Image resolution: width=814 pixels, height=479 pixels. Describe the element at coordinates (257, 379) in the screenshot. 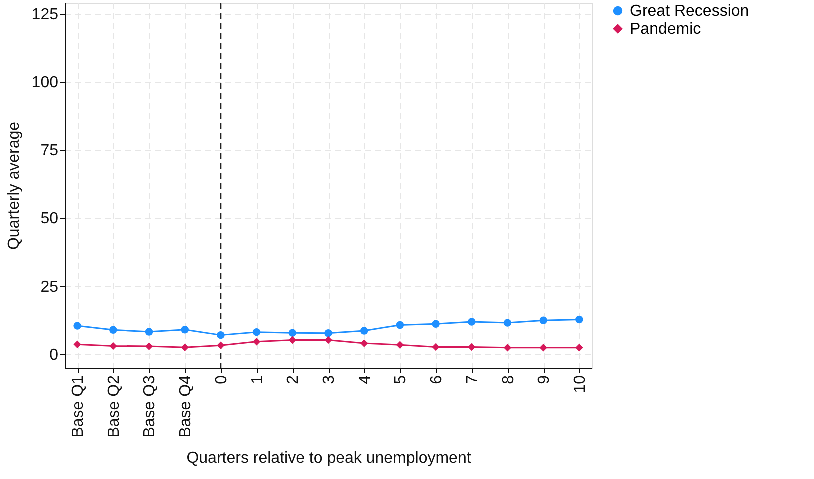

I see `x-tick-label: 1` at that location.